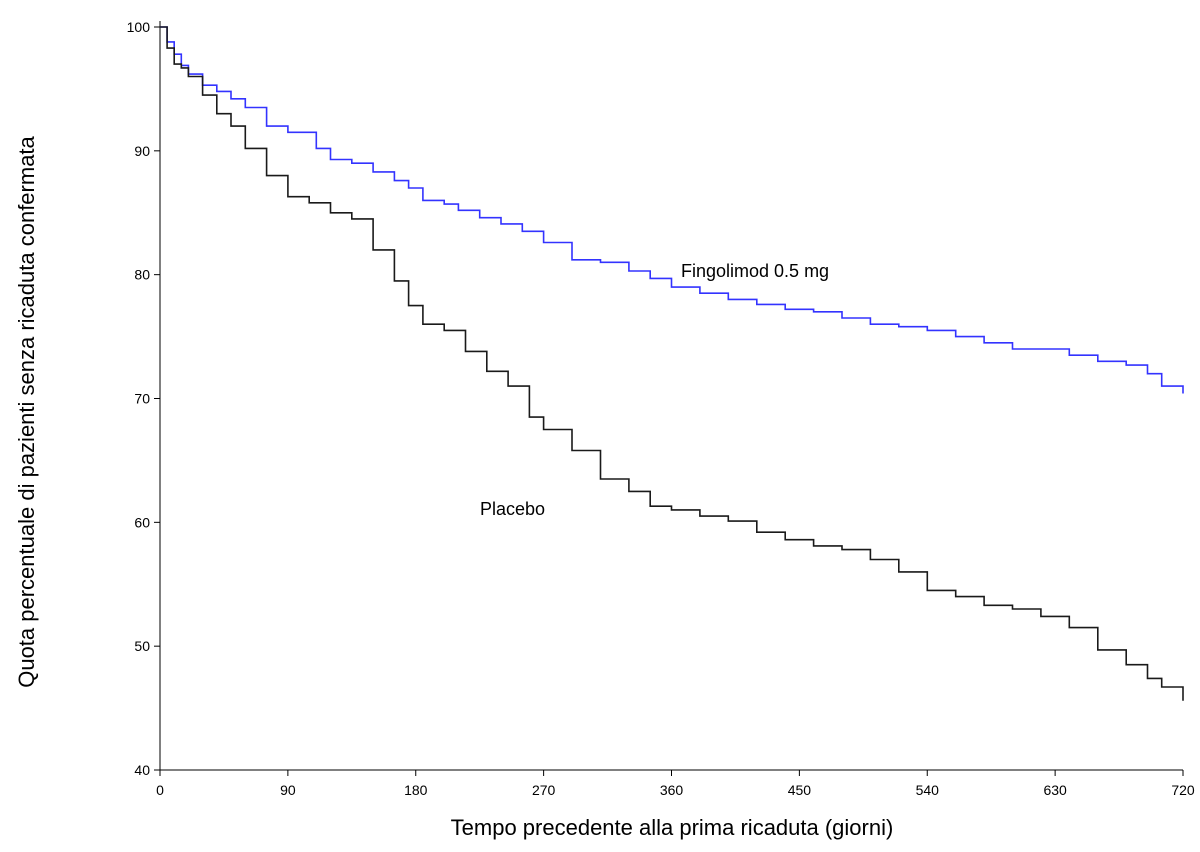 The width and height of the screenshot is (1200, 852). What do you see at coordinates (142, 646) in the screenshot?
I see `y-tick-label: 50` at bounding box center [142, 646].